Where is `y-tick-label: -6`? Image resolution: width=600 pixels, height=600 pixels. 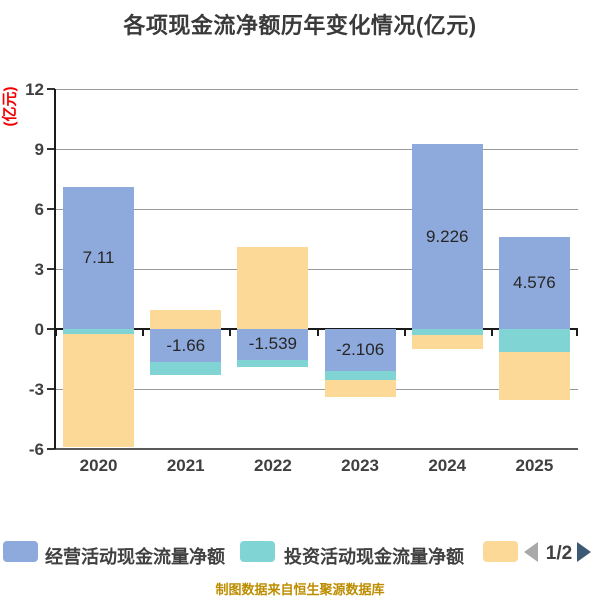
y-tick-label: -6 is located at coordinates (36, 449).